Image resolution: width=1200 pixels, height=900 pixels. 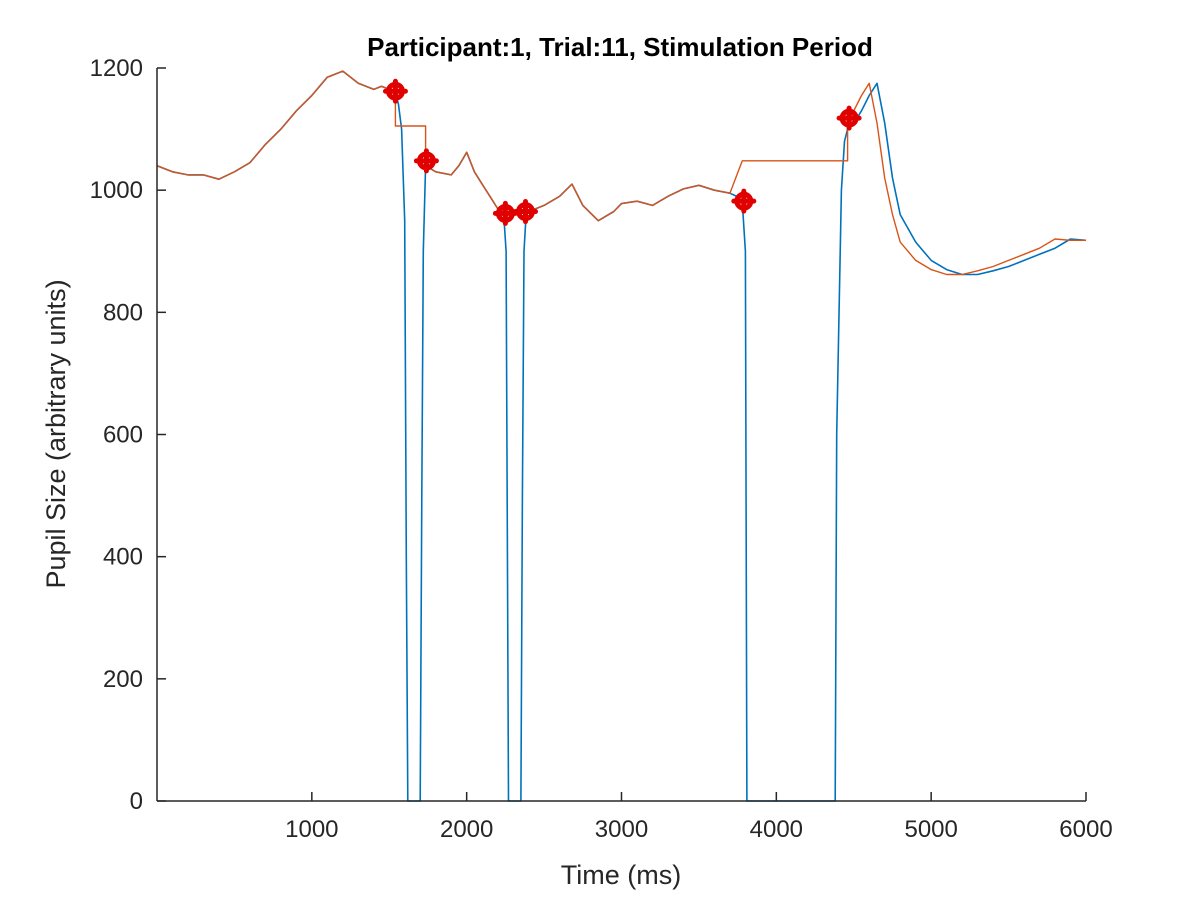 What do you see at coordinates (622, 152) in the screenshot?
I see `marker-layer` at bounding box center [622, 152].